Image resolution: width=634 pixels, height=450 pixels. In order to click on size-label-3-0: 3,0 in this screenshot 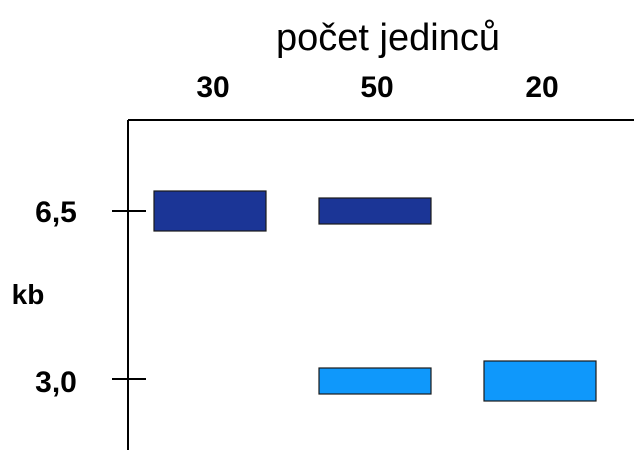, I will do `click(56, 382)`.